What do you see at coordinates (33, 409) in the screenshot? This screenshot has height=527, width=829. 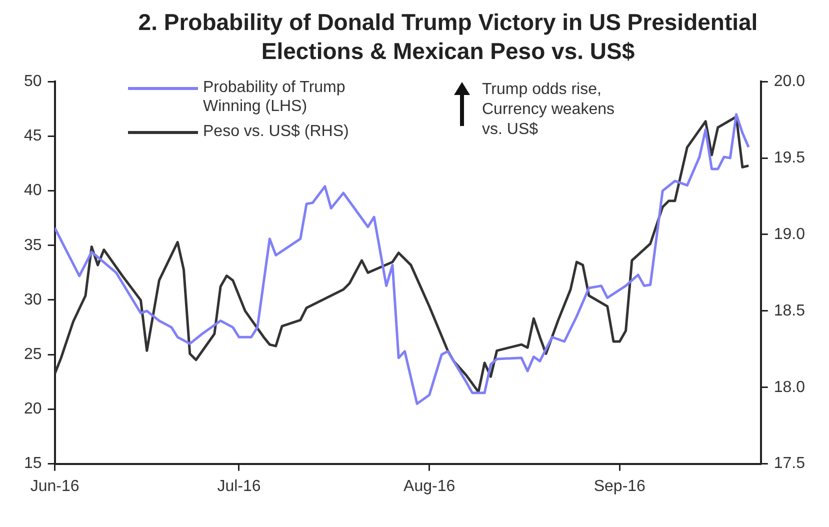 I see `y-tick-label: 20` at bounding box center [33, 409].